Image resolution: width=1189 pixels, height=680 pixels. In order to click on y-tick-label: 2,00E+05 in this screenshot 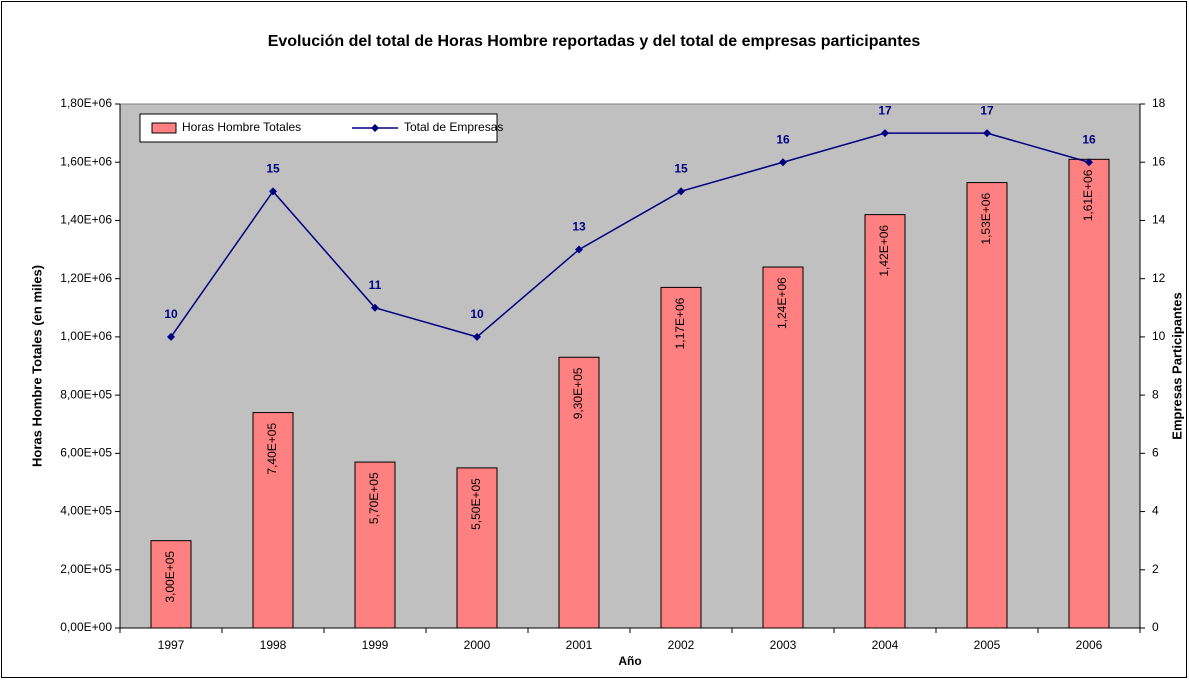, I will do `click(86, 569)`.